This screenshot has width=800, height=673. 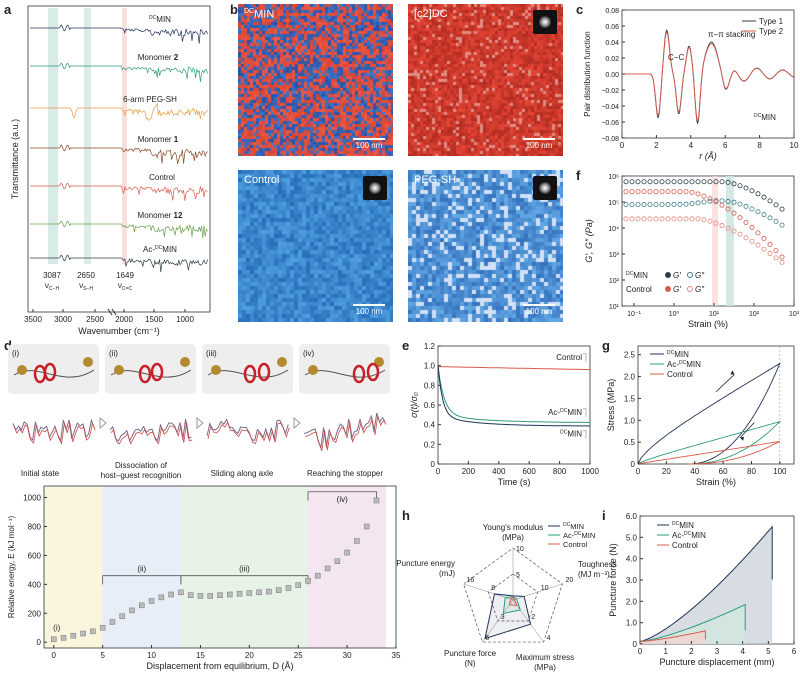 What do you see at coordinates (634, 314) in the screenshot?
I see `x-tick-label: 10⁻¹` at bounding box center [634, 314].